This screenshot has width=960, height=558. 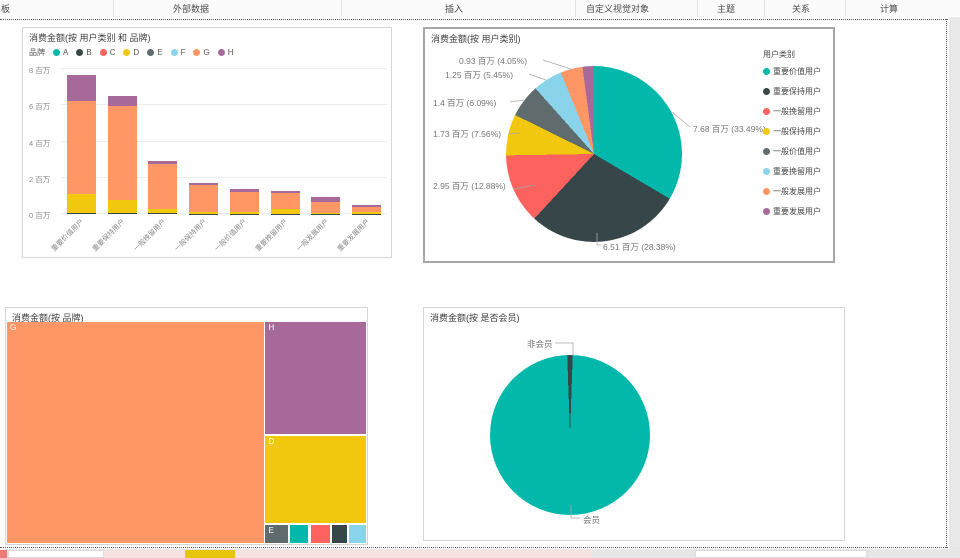 What do you see at coordinates (792, 151) in the screenshot?
I see `legend-item: 一般价值用户` at bounding box center [792, 151].